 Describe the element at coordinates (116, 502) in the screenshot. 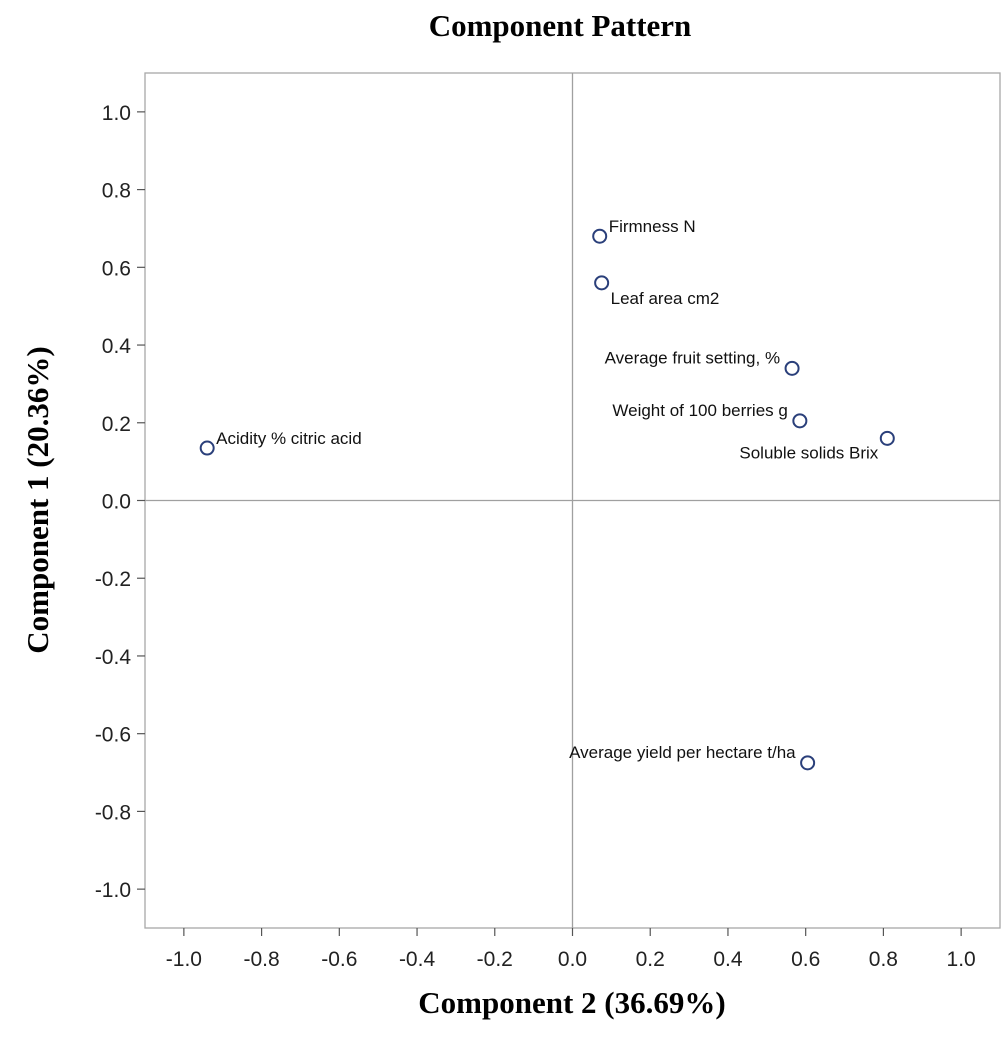

I see `y-tick-label: 0.0` at that location.